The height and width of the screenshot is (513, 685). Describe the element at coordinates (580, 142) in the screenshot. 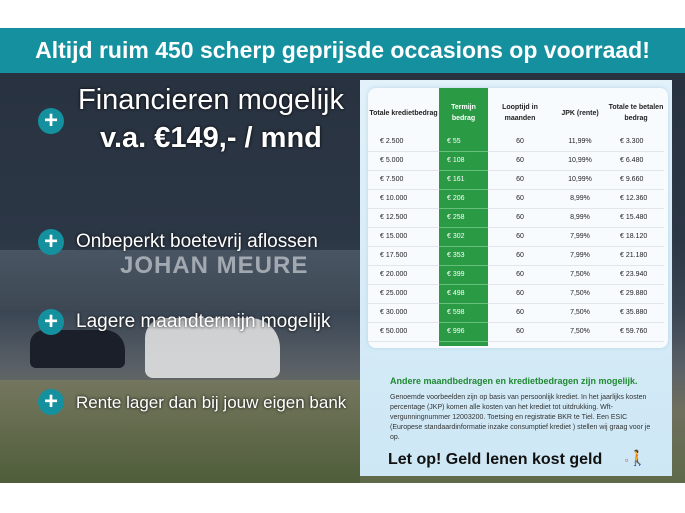

I see `table-cell: 11,99%` at that location.